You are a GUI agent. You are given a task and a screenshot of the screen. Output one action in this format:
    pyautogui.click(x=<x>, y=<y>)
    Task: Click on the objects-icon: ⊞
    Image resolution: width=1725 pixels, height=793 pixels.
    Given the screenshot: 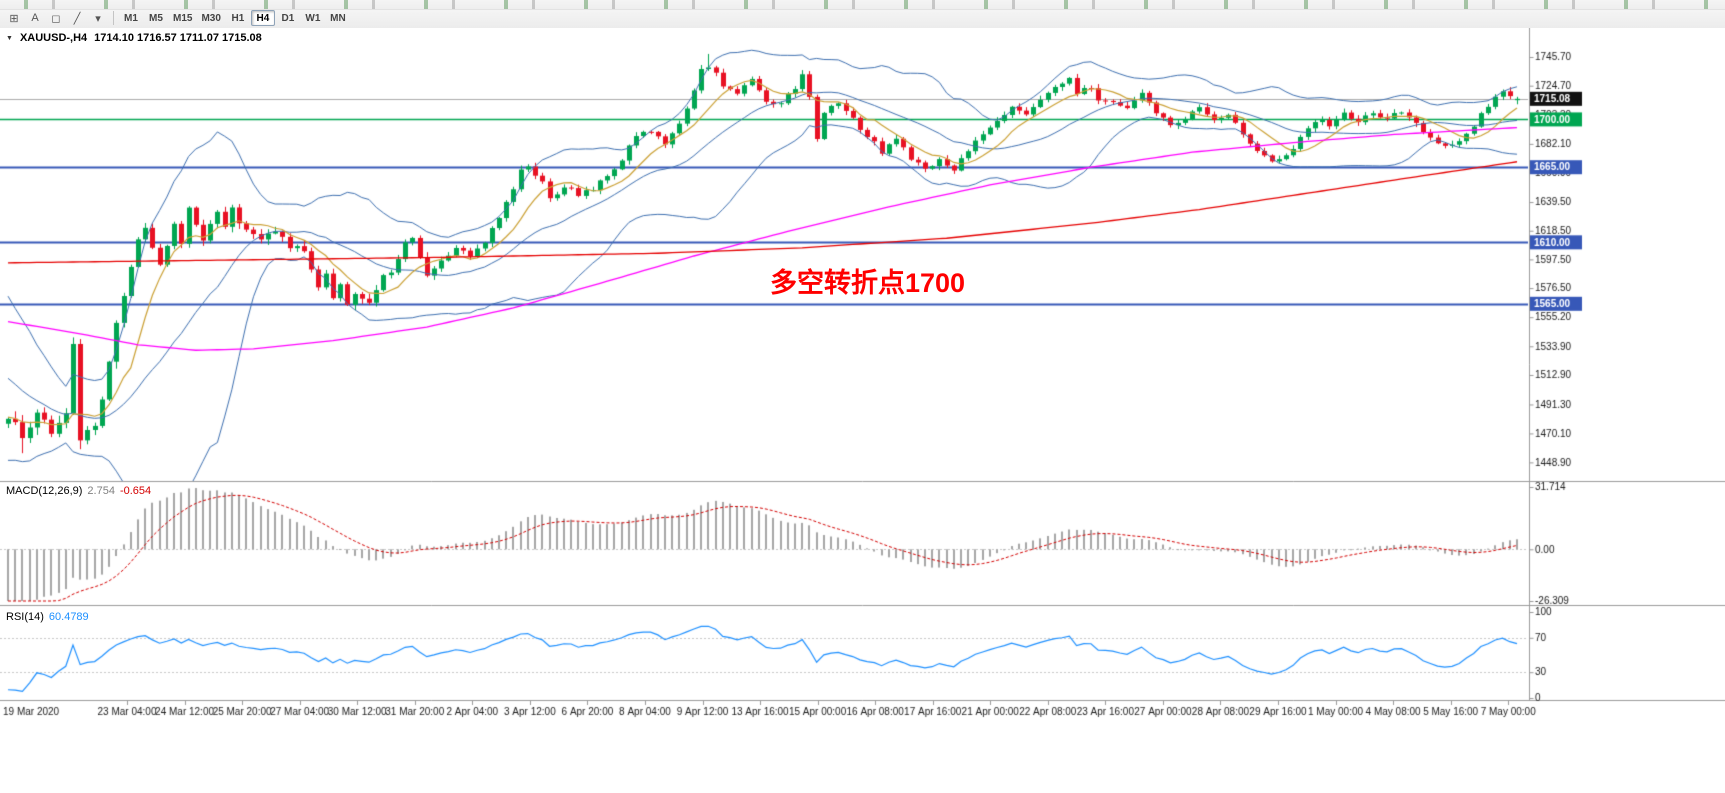 What is the action you would take?
    pyautogui.click(x=14, y=18)
    